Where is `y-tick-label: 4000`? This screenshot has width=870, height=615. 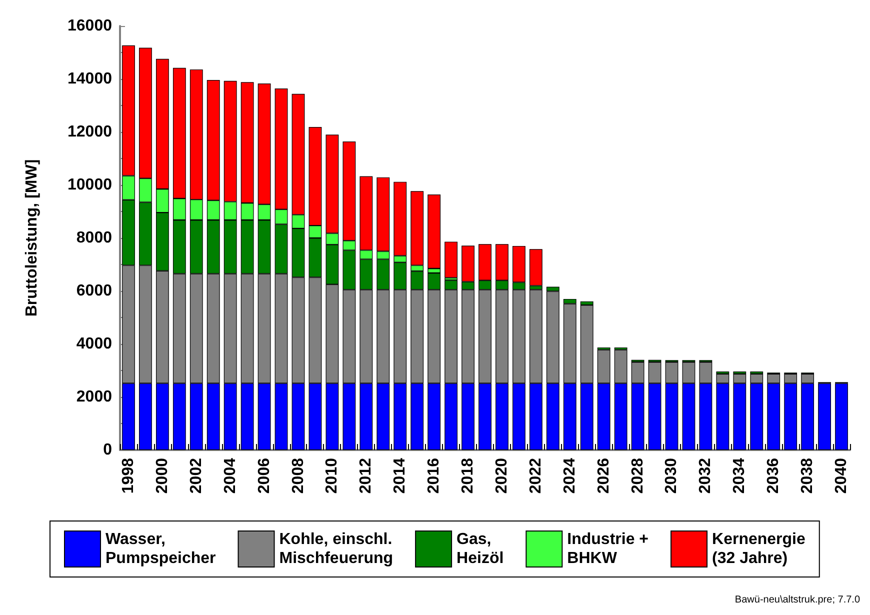 y-tick-label: 4000 is located at coordinates (94, 344).